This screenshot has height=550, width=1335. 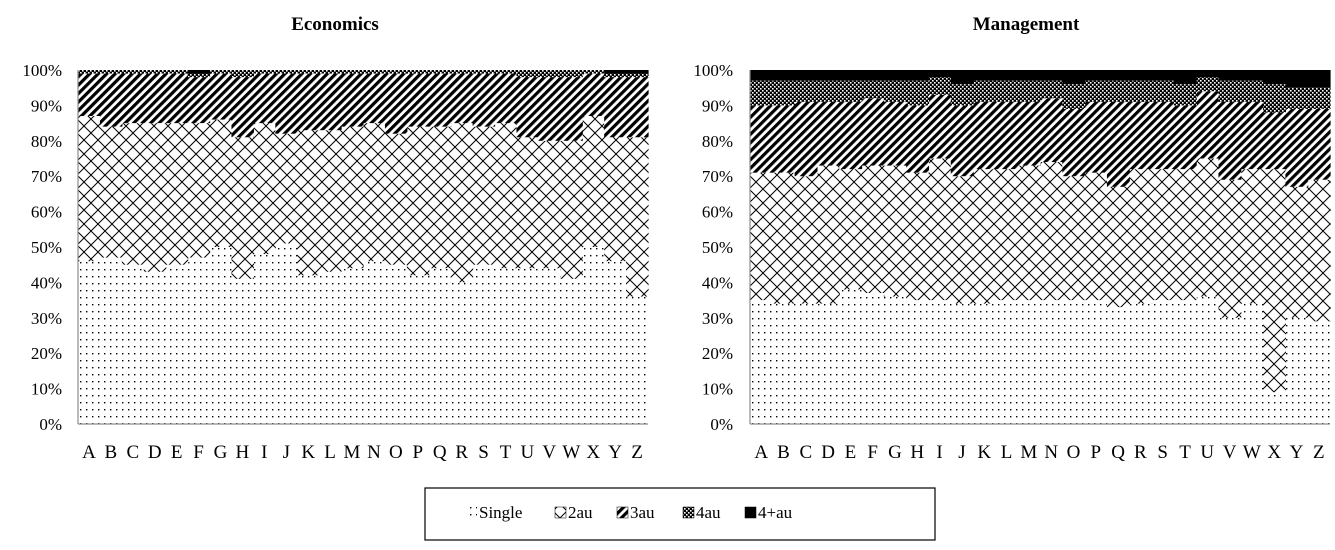 What do you see at coordinates (1230, 452) in the screenshot?
I see `x-tick-label: V` at bounding box center [1230, 452].